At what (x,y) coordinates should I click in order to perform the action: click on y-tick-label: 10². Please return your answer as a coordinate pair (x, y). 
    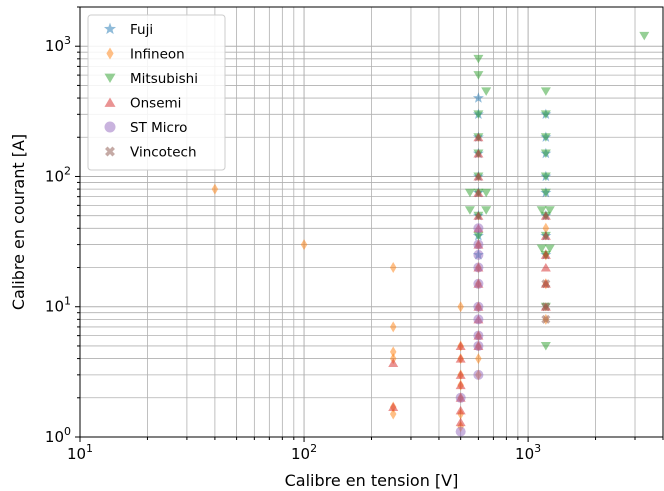
    Looking at the image, I should click on (58, 174).